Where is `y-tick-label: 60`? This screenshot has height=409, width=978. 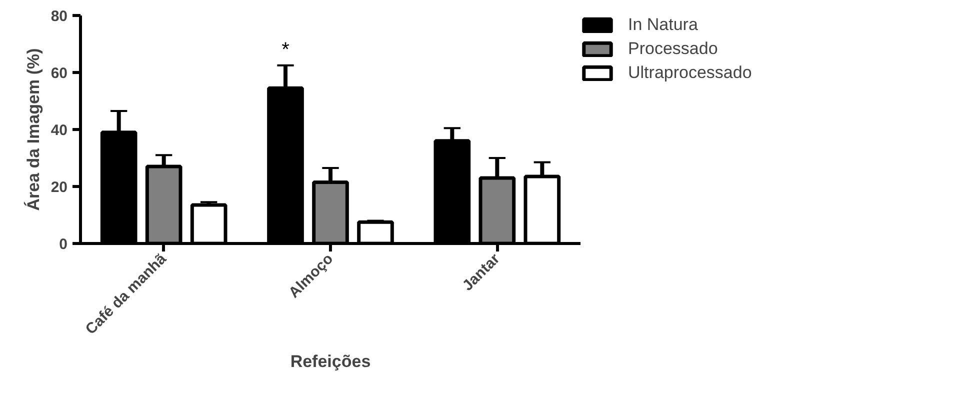 y-tick-label: 60 is located at coordinates (59, 73).